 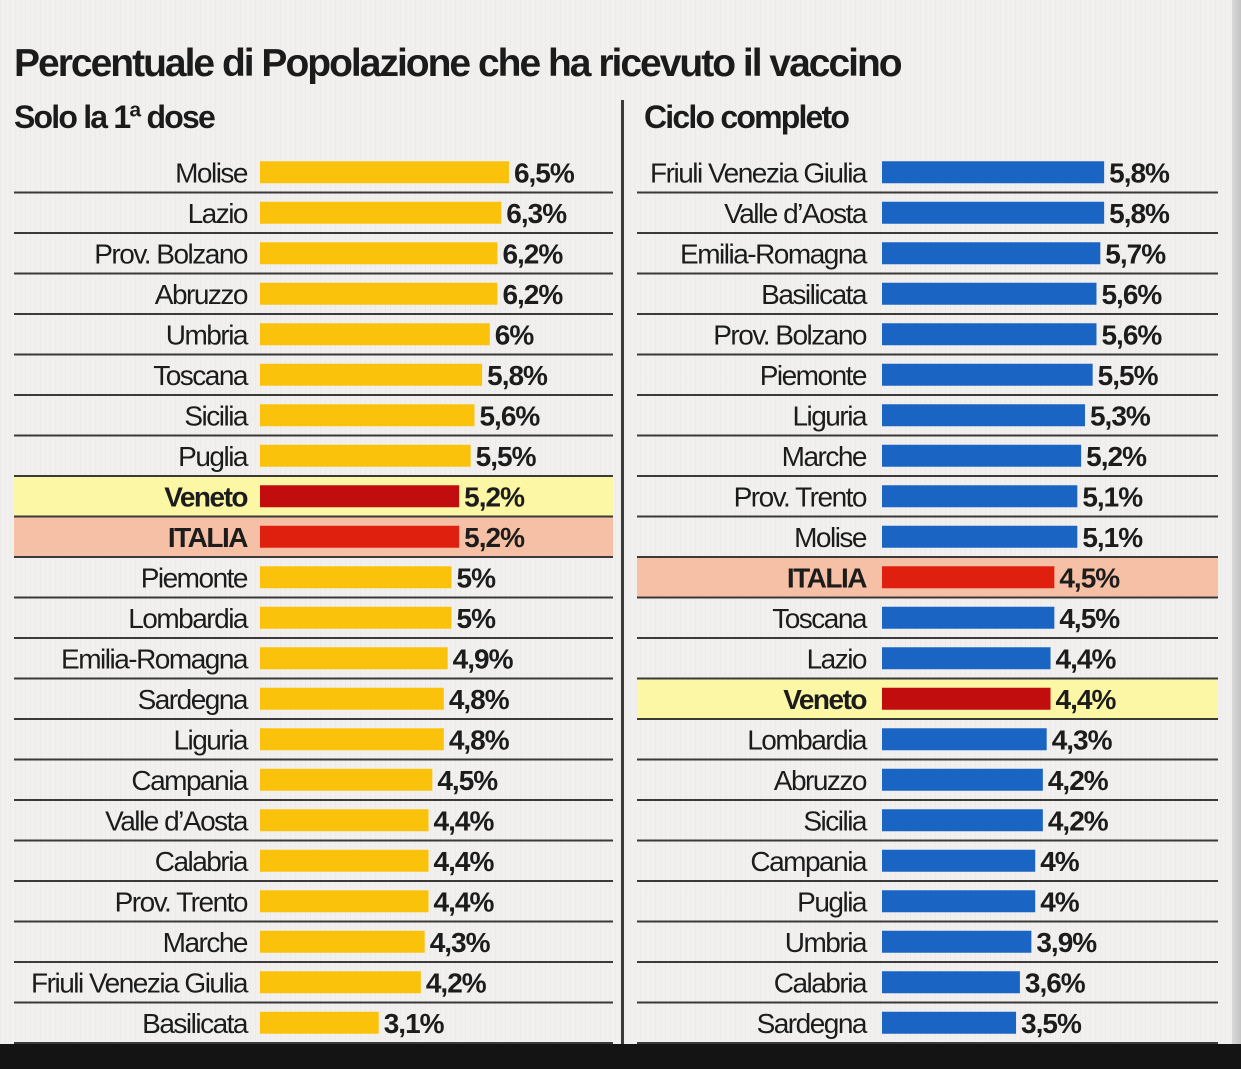 I want to click on full-cycle-category-label-sardegna: Sardegna, so click(x=812, y=1023).